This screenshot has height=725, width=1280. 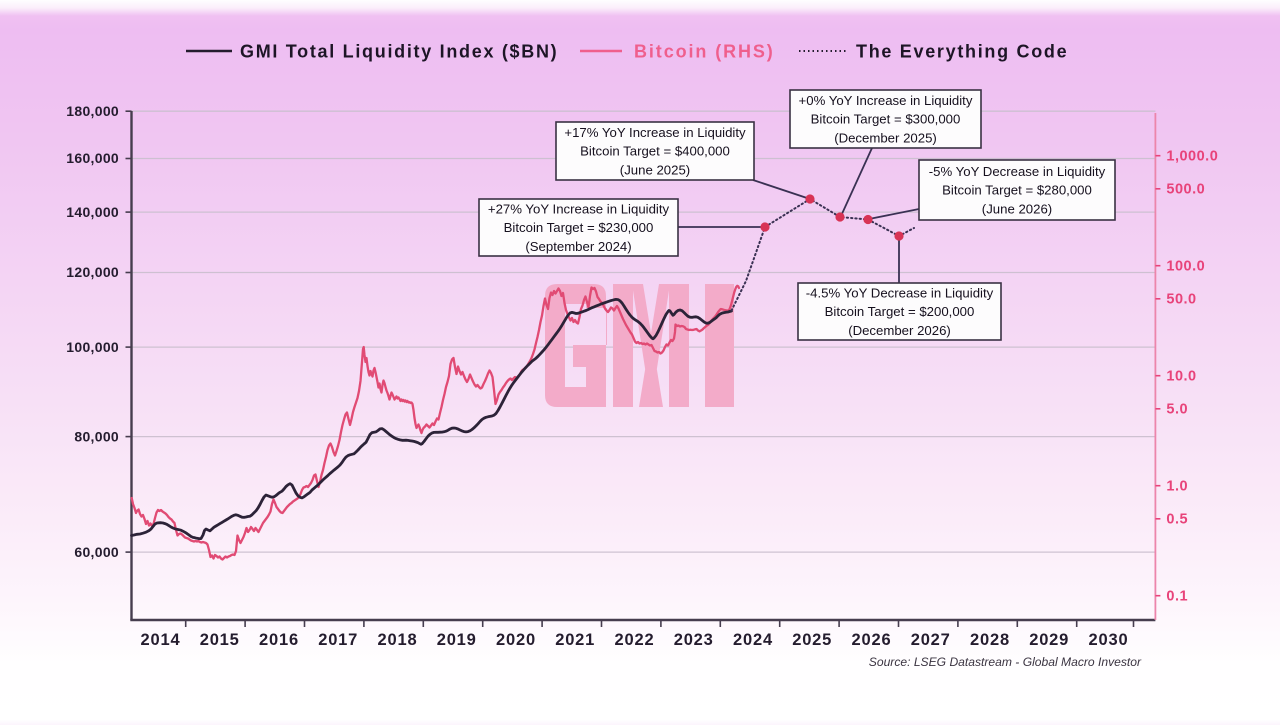 I want to click on svg-text: 2022, so click(x=635, y=640).